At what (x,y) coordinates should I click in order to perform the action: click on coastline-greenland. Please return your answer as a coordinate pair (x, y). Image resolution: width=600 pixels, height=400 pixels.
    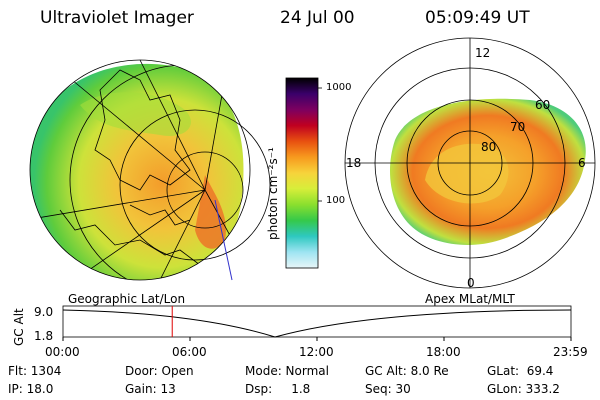
    Looking at the image, I should click on (142, 130).